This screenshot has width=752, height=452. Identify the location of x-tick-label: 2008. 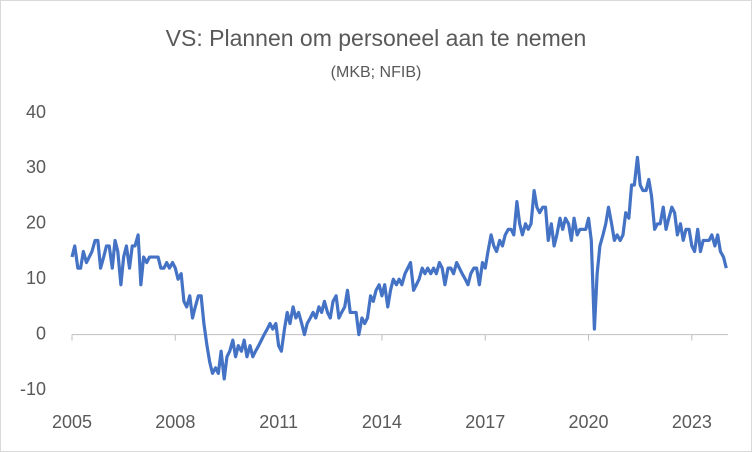
(175, 422).